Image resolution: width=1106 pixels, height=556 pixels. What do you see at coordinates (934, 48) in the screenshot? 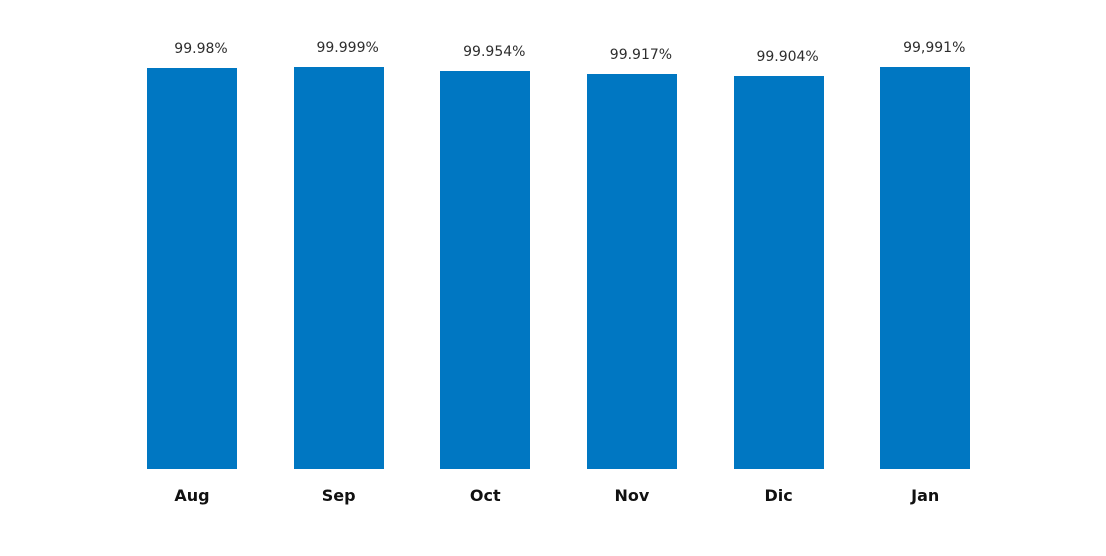
I see `bar-value-label-jan: 99,991%` at bounding box center [934, 48].